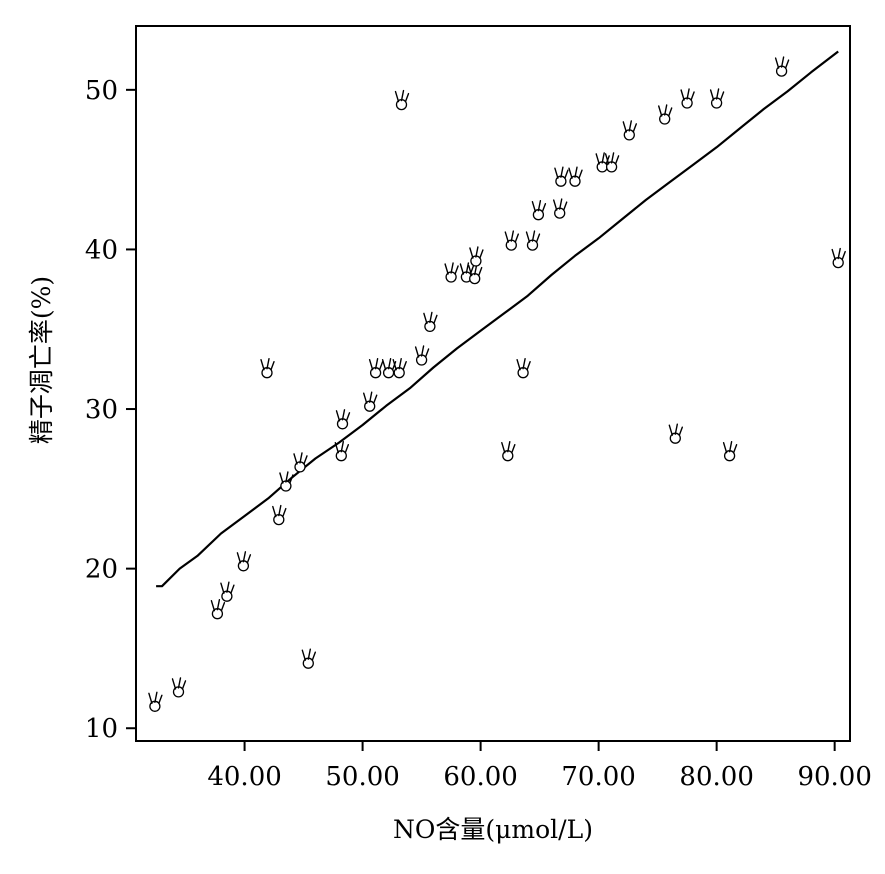 This screenshot has height=874, width=885. Describe the element at coordinates (101, 250) in the screenshot. I see `y-tick-label: 40` at that location.